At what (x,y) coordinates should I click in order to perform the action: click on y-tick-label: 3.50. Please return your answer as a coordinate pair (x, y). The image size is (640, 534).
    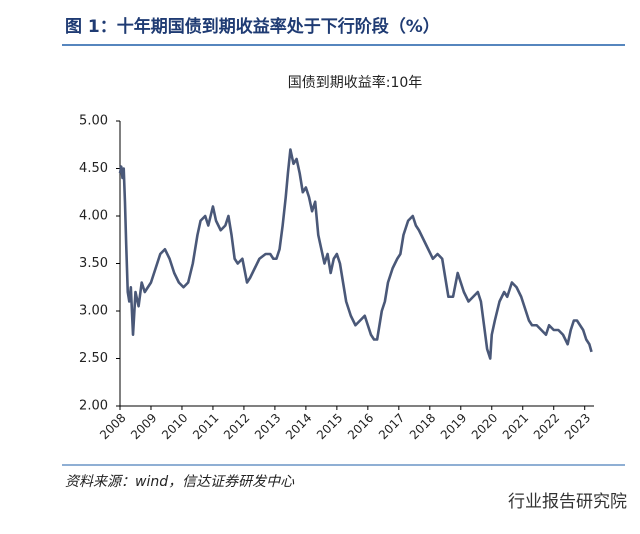
    Looking at the image, I should click on (93, 263).